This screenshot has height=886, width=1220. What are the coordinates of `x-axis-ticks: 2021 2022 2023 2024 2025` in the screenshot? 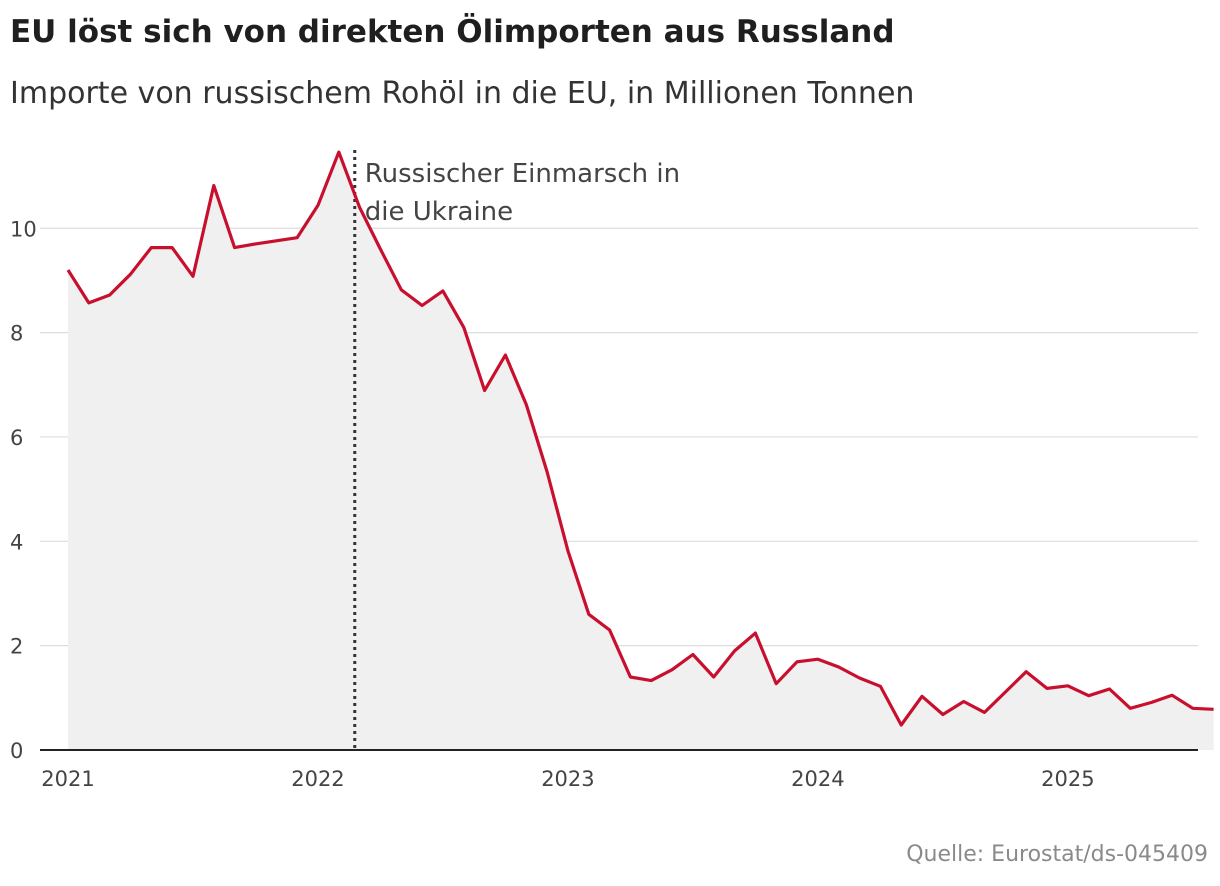 It's located at (567, 779).